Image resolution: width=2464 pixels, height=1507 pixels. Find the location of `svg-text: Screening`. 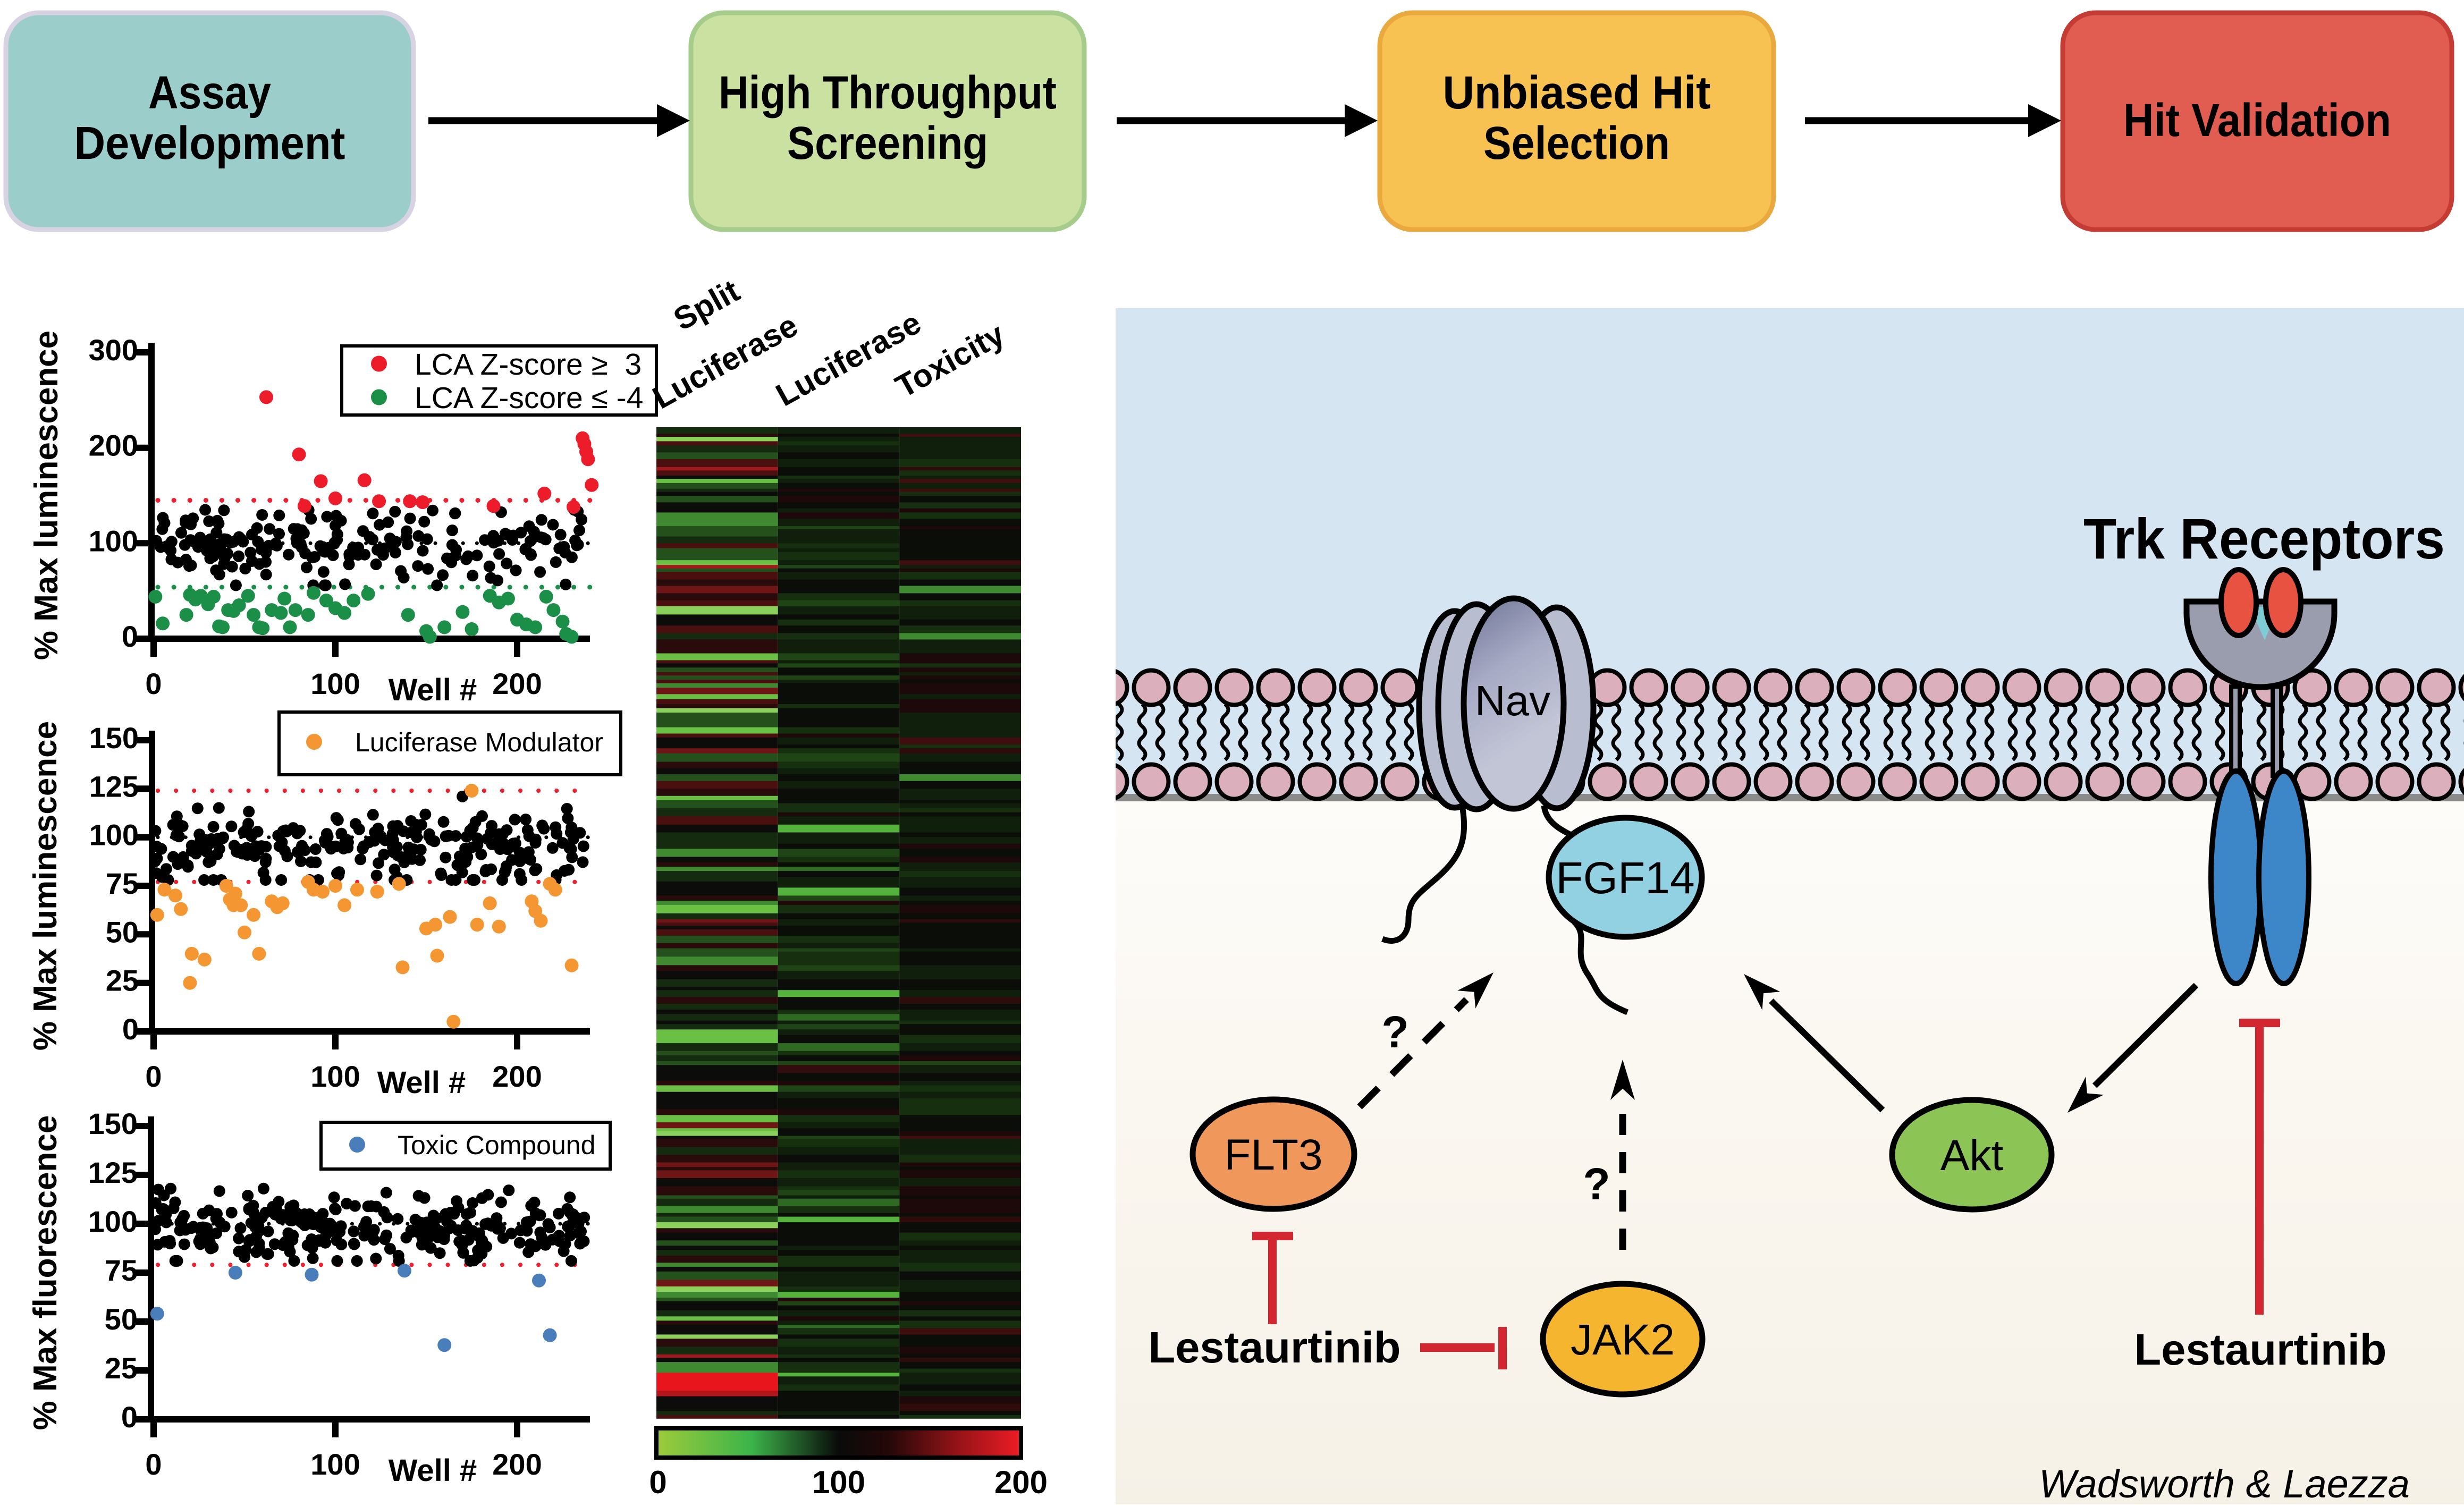

svg-text: Screening is located at coordinates (887, 143).